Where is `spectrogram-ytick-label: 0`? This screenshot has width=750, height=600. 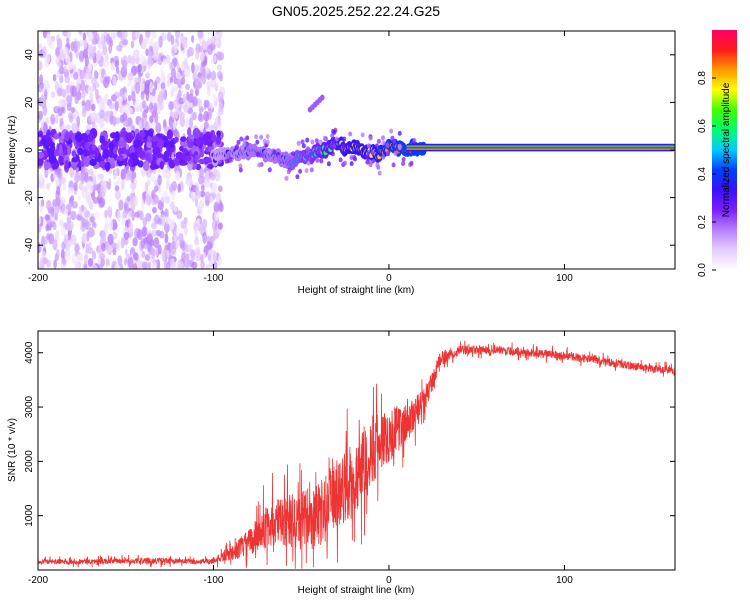 spectrogram-ytick-label: 0 is located at coordinates (29, 150).